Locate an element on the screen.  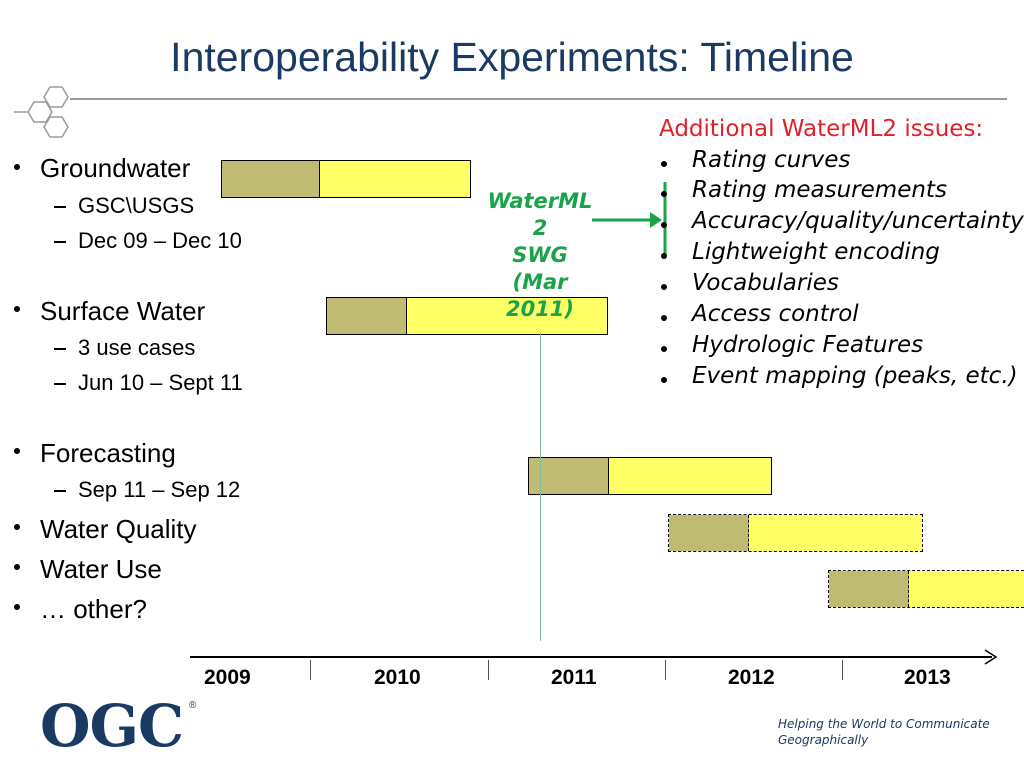
swg-note-line: 2 is located at coordinates (540, 228).